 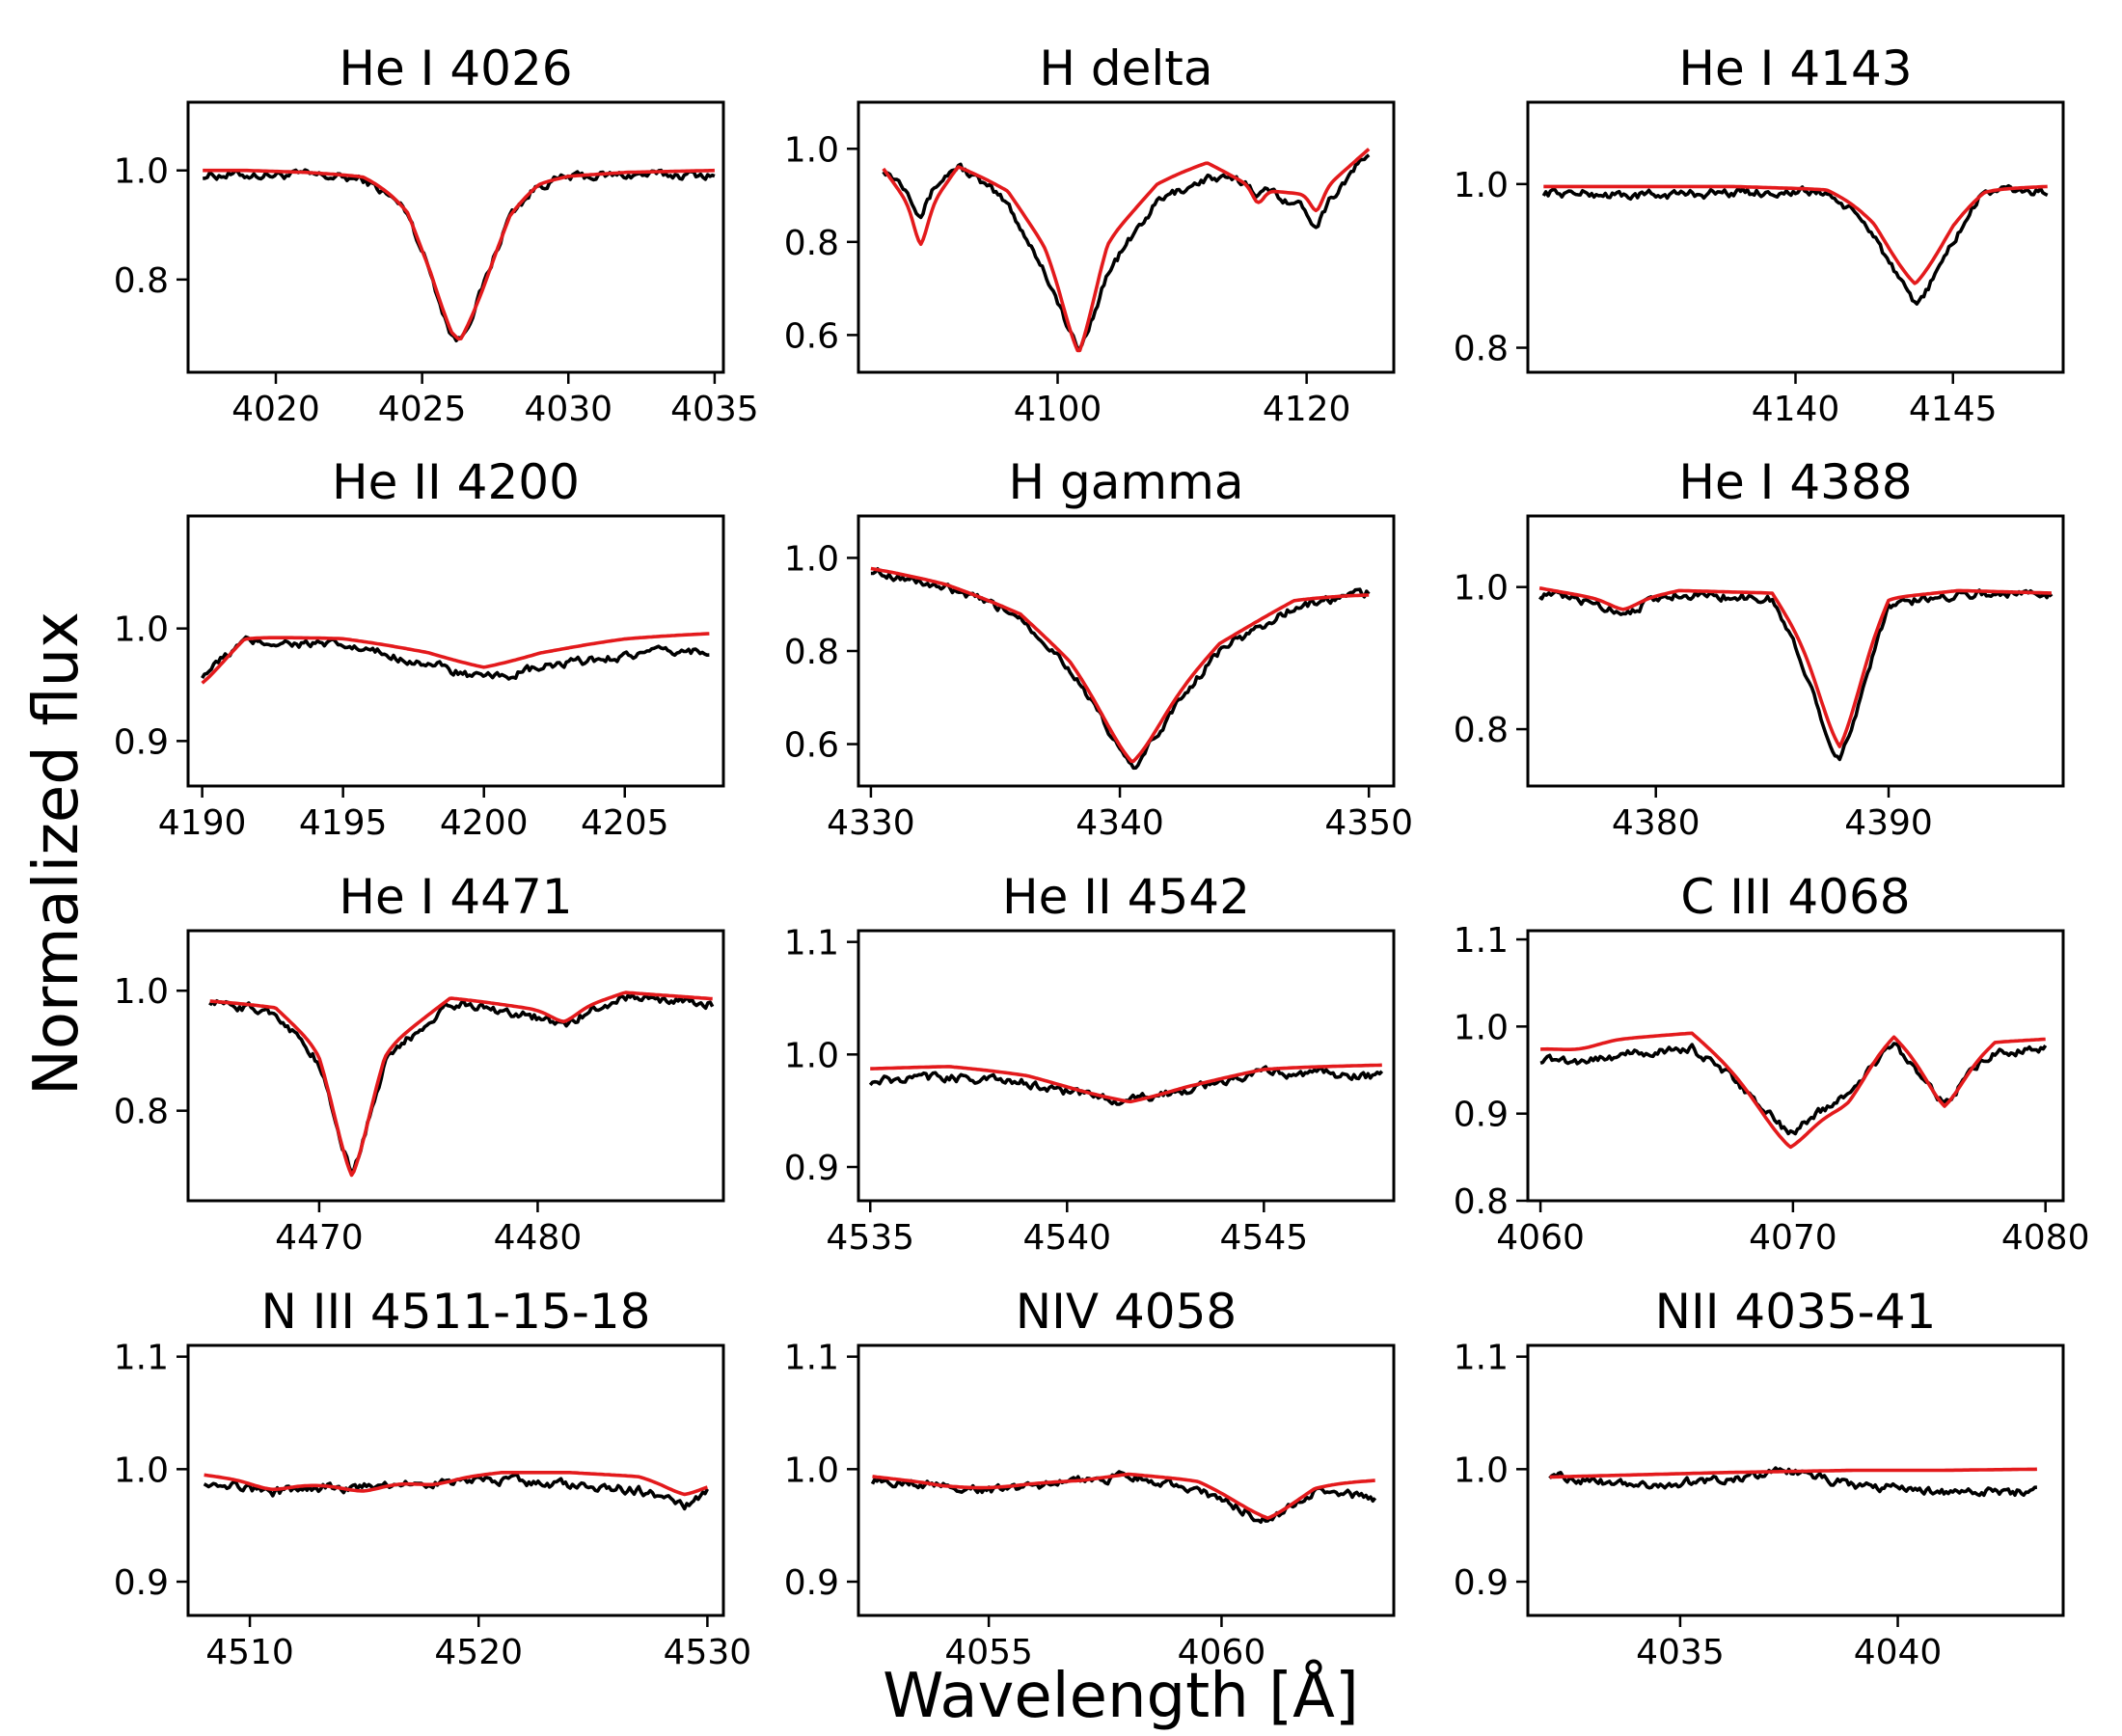 I want to click on x-tick-label: 4025, so click(x=423, y=409).